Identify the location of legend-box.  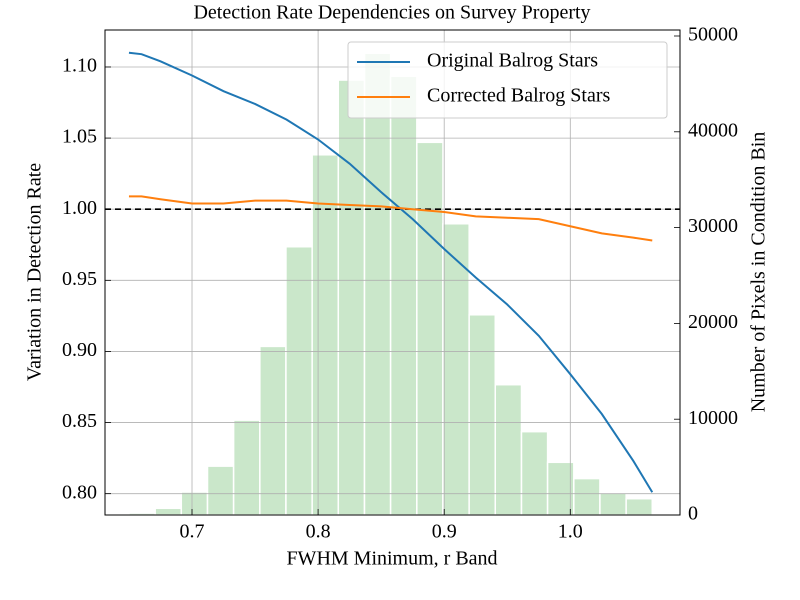
(507, 80).